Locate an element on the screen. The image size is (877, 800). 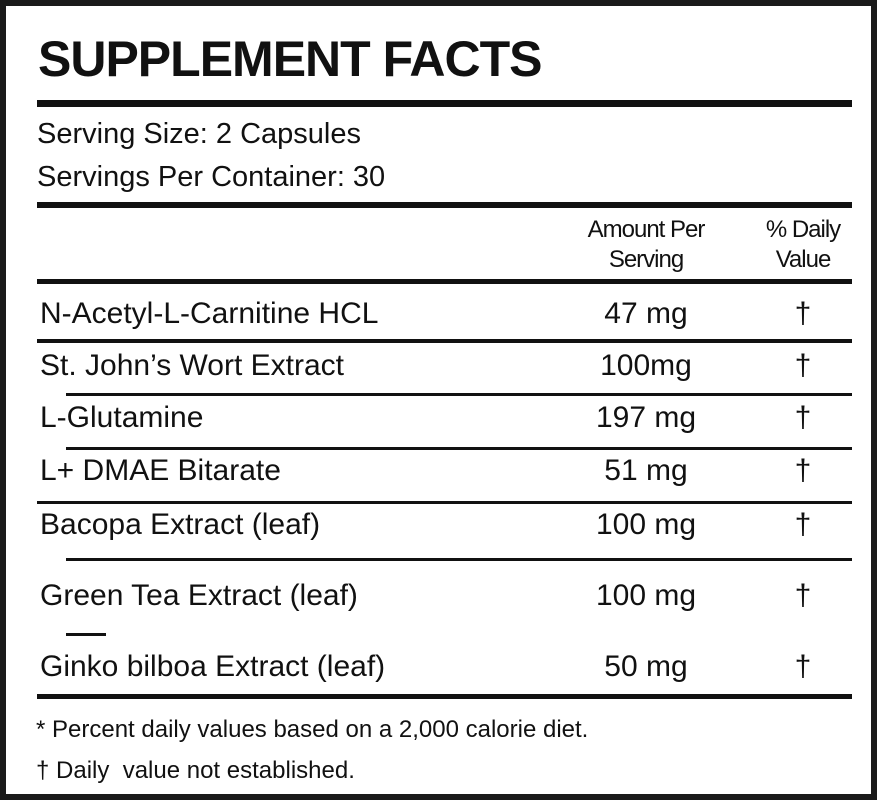
footnote: † Daily value not established. is located at coordinates (195, 770).